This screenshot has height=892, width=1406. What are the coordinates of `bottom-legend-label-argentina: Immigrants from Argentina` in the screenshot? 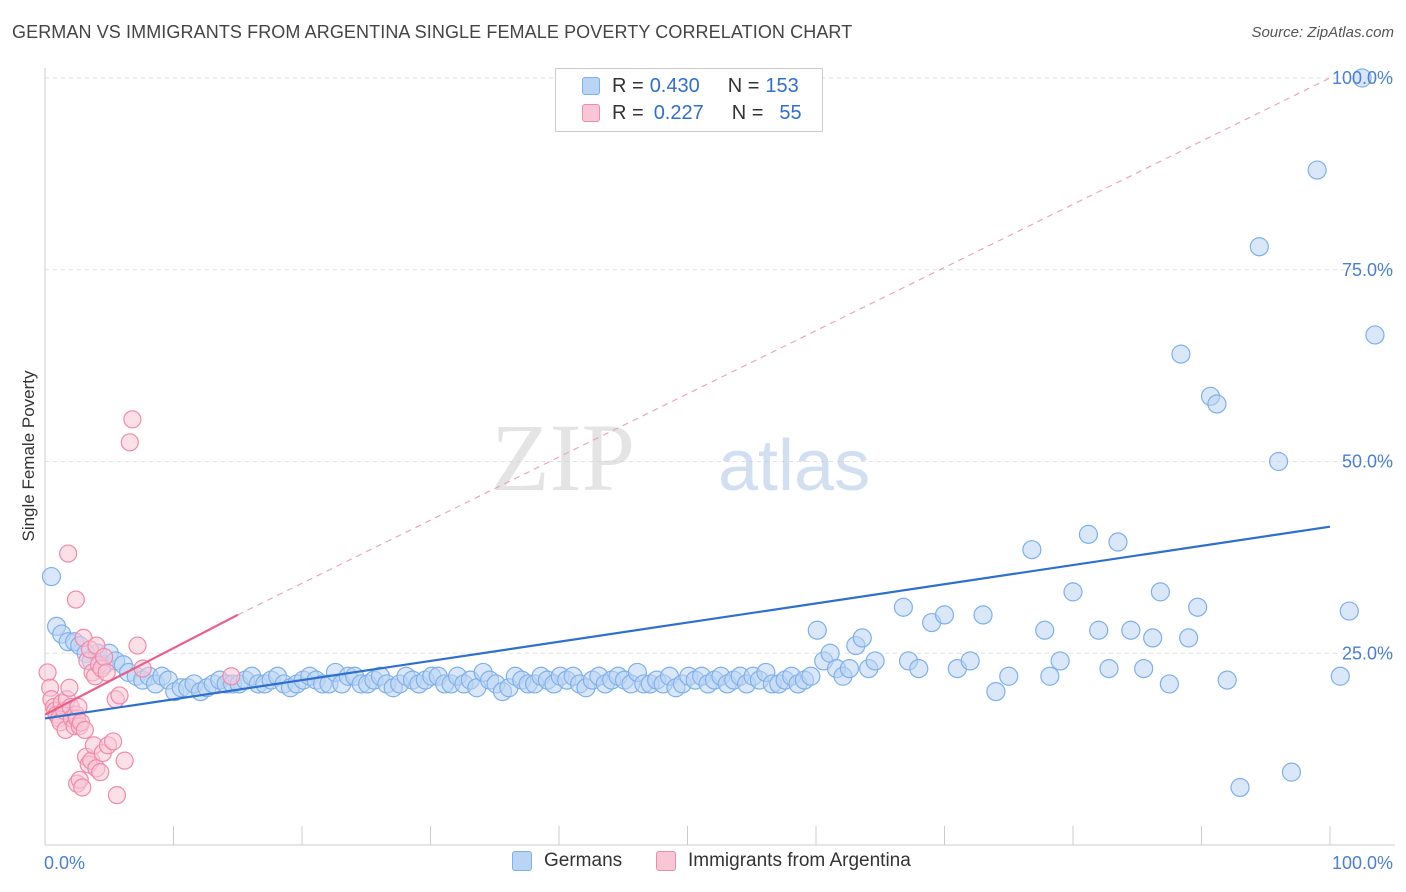 It's located at (799, 860).